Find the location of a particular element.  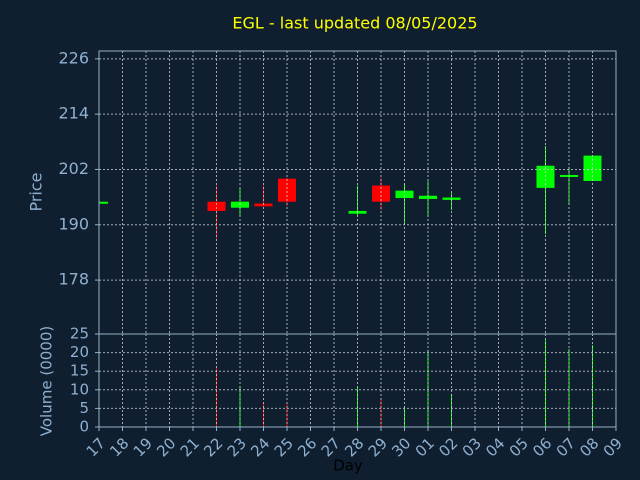

x-tick-label: 29 is located at coordinates (378, 447).